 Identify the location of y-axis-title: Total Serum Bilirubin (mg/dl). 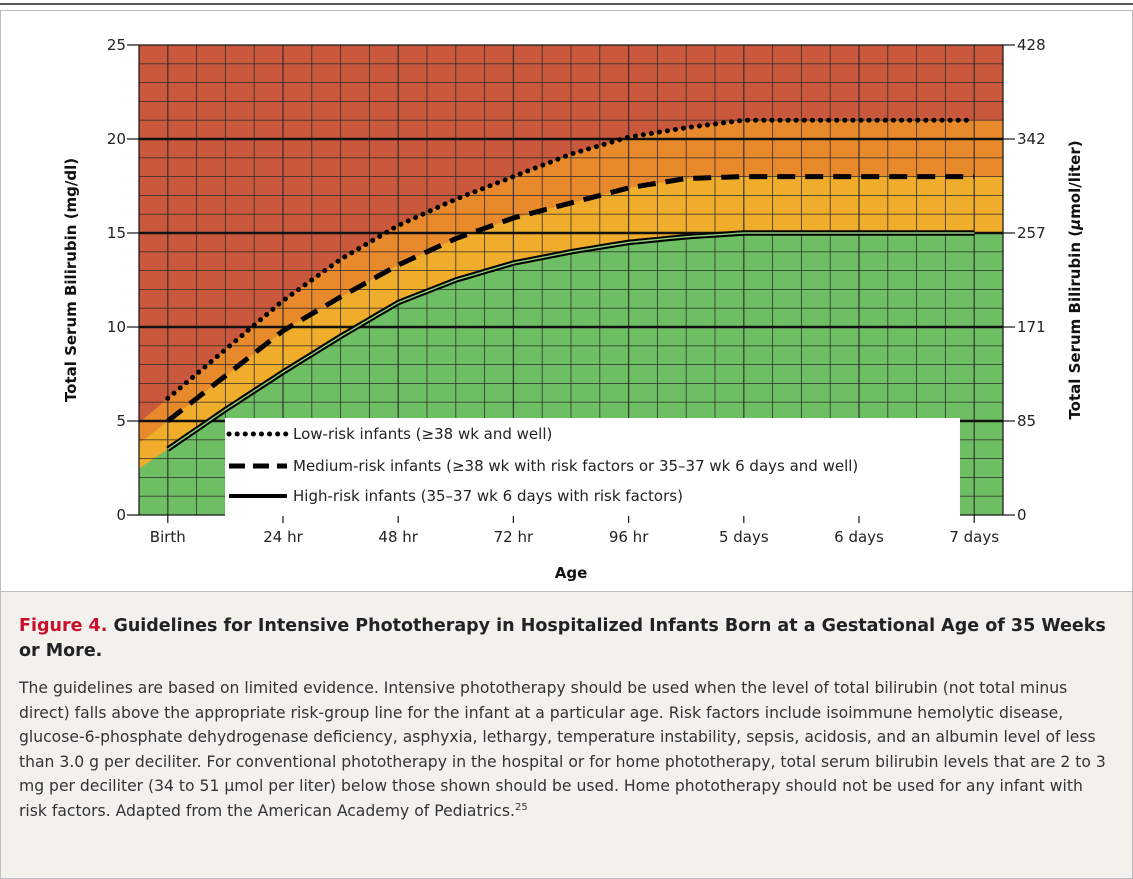
(71, 280).